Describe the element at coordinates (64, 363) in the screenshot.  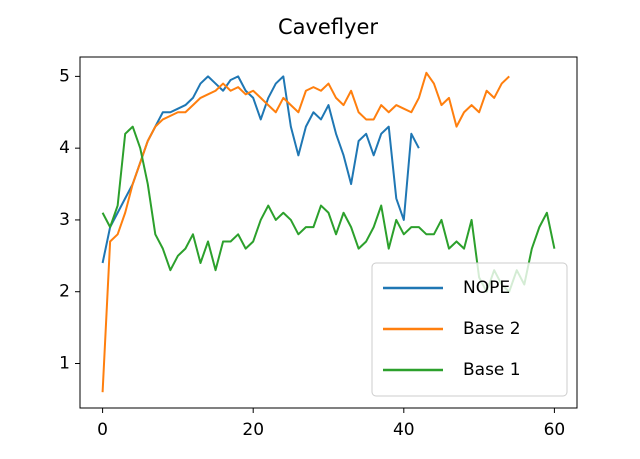
I see `y-tick-label: 1` at that location.